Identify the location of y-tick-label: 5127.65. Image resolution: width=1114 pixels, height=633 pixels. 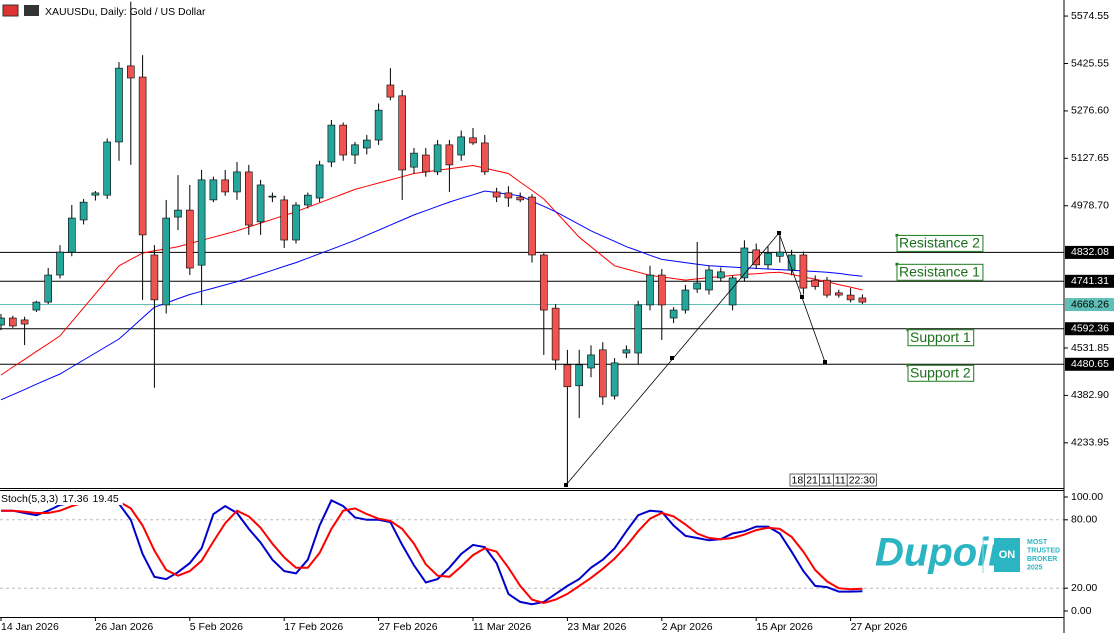
(1090, 158).